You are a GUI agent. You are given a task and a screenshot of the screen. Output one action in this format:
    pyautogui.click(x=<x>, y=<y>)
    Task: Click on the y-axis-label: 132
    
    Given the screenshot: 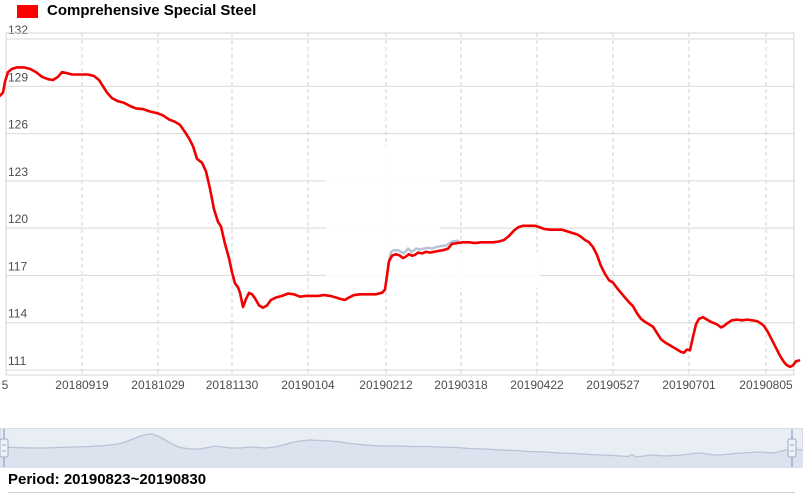 What is the action you would take?
    pyautogui.click(x=18, y=30)
    